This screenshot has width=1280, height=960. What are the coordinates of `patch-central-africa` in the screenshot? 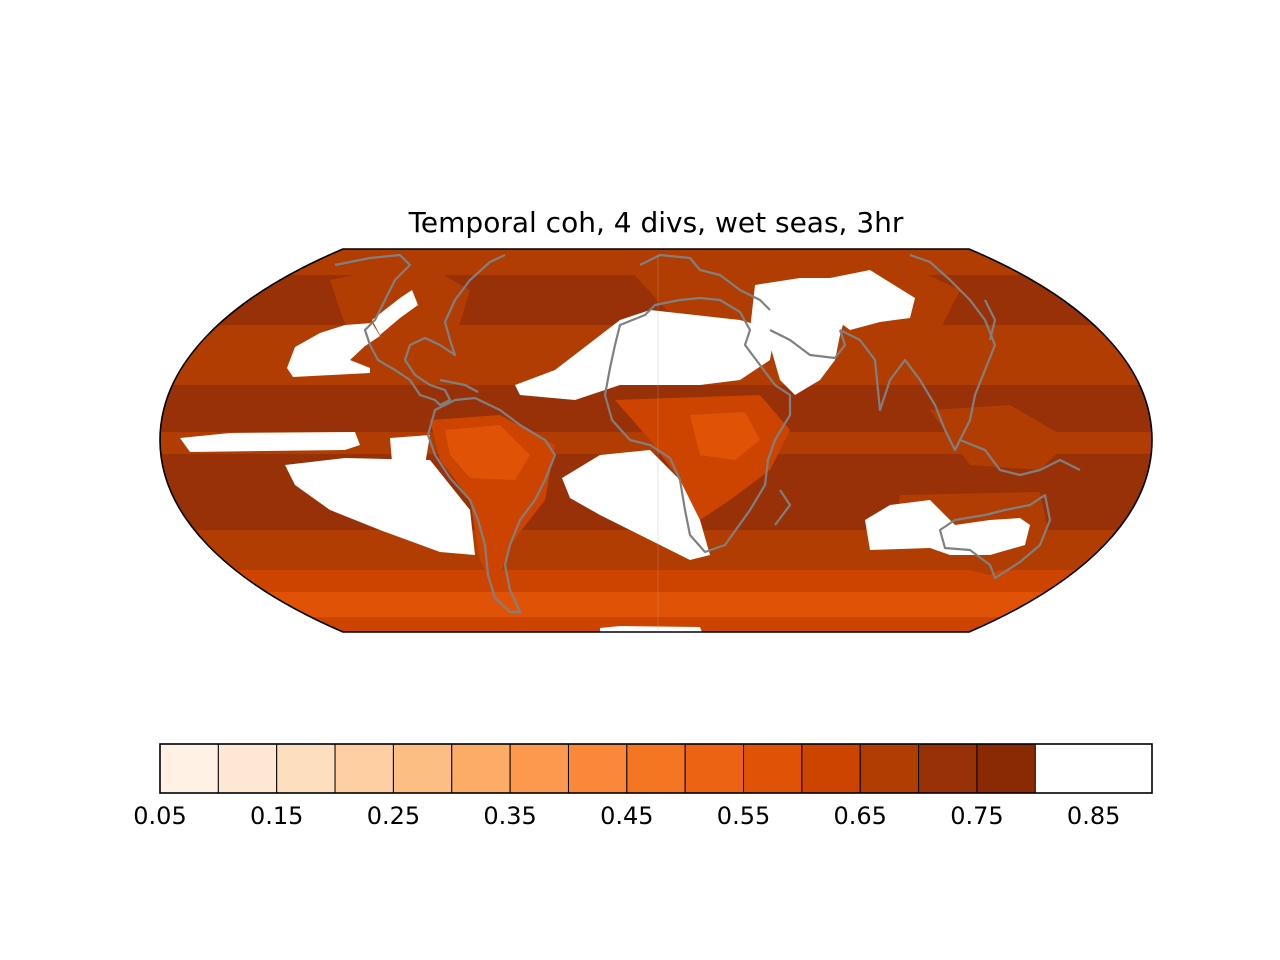 It's located at (725, 436).